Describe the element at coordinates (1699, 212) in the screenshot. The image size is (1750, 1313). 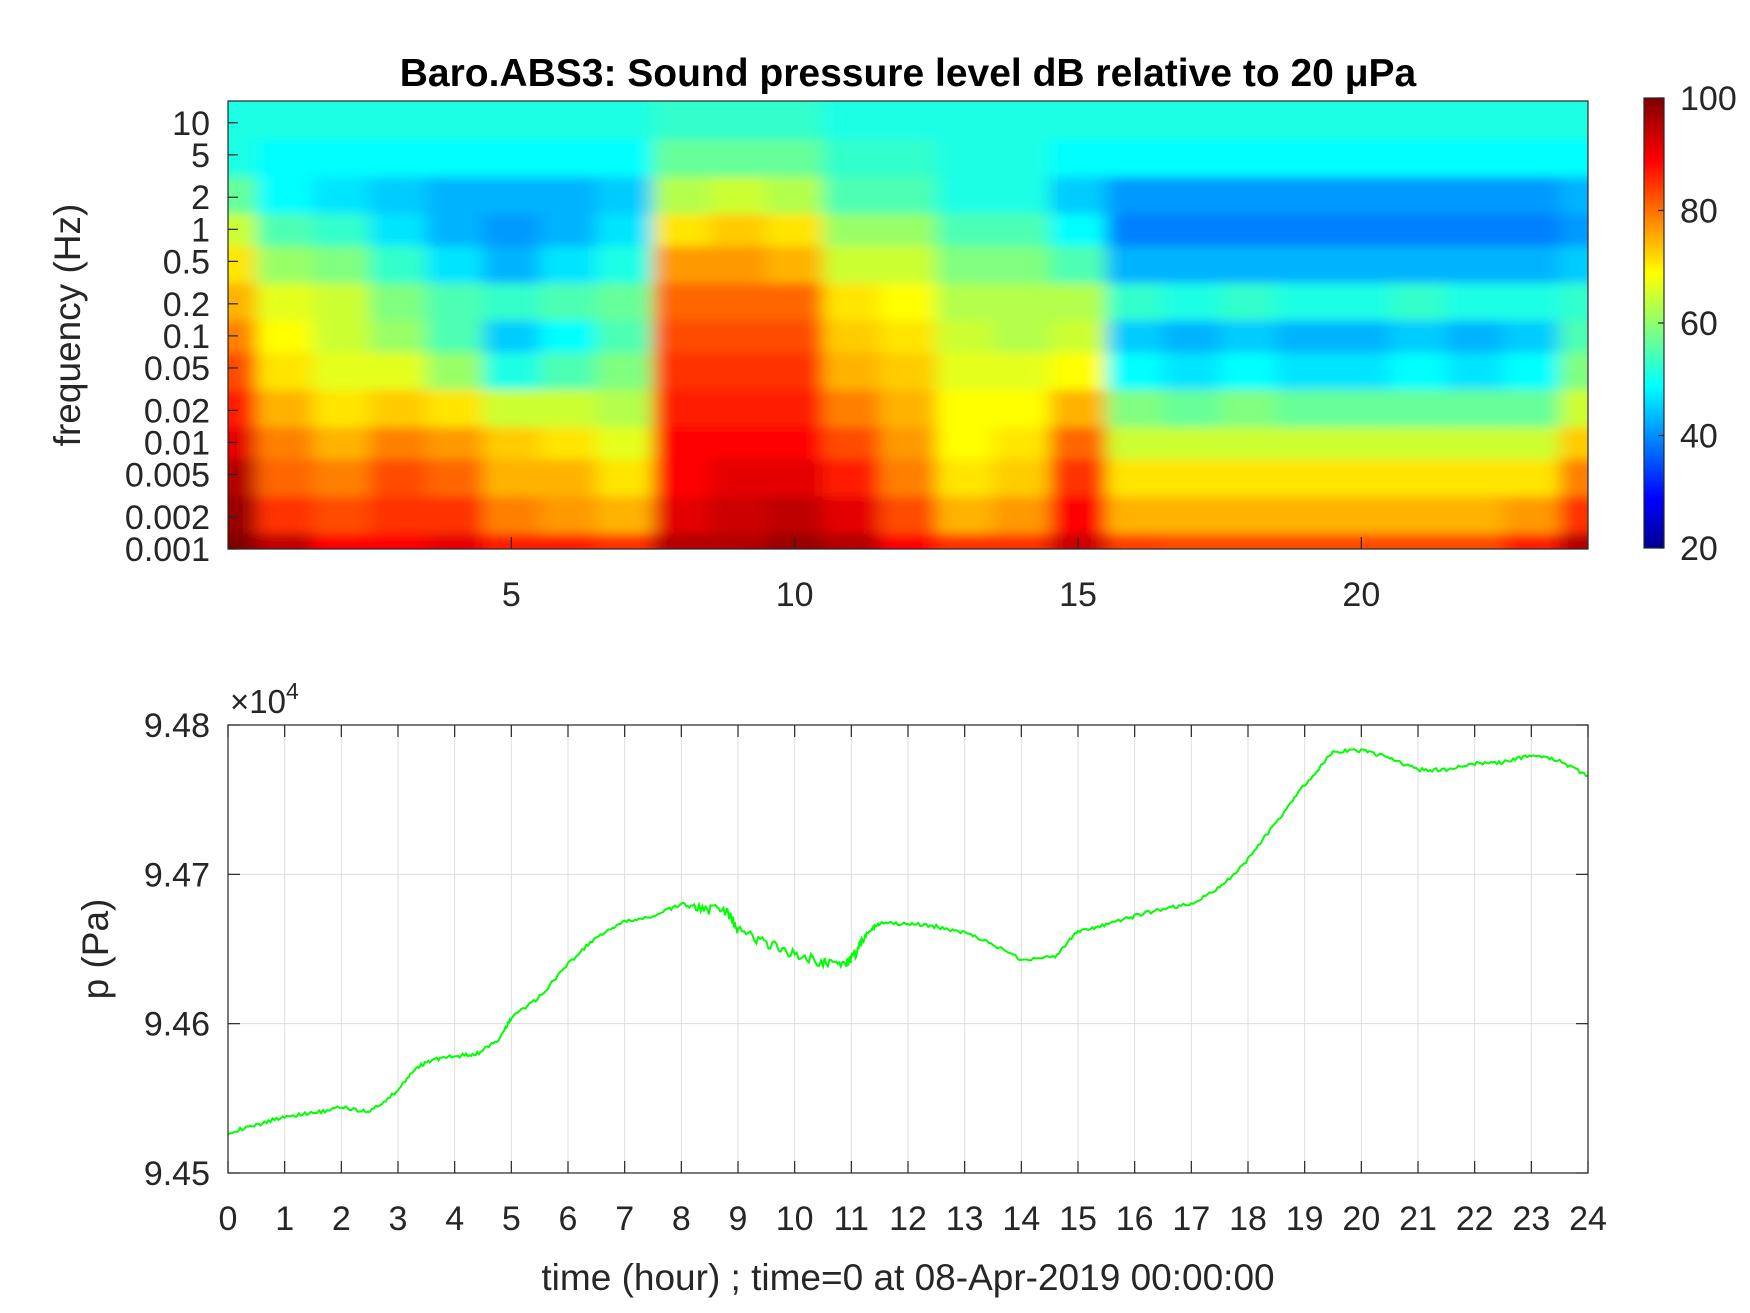
I see `colorbar-tick-label: 80` at that location.